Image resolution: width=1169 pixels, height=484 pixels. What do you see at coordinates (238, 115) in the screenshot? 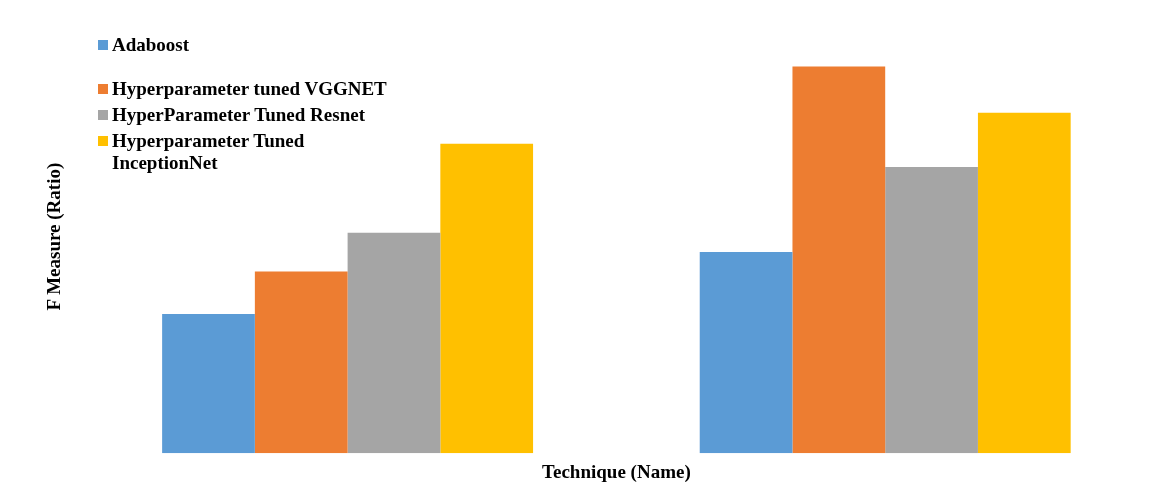
I see `legend-label: HyperParameter Tuned Resnet` at bounding box center [238, 115].